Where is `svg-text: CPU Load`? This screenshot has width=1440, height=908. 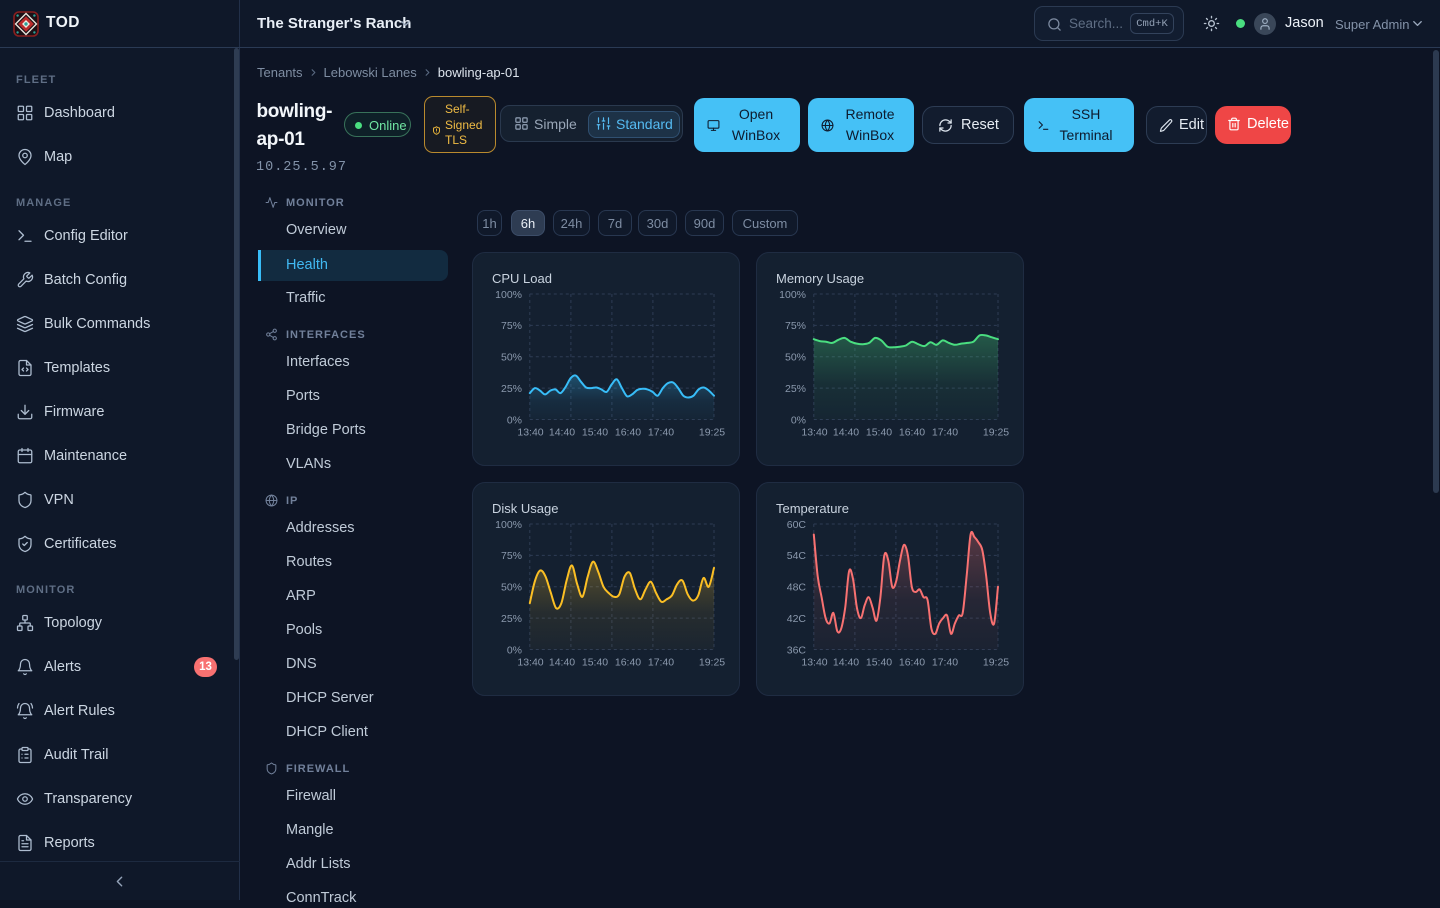 svg-text: CPU Load is located at coordinates (522, 278).